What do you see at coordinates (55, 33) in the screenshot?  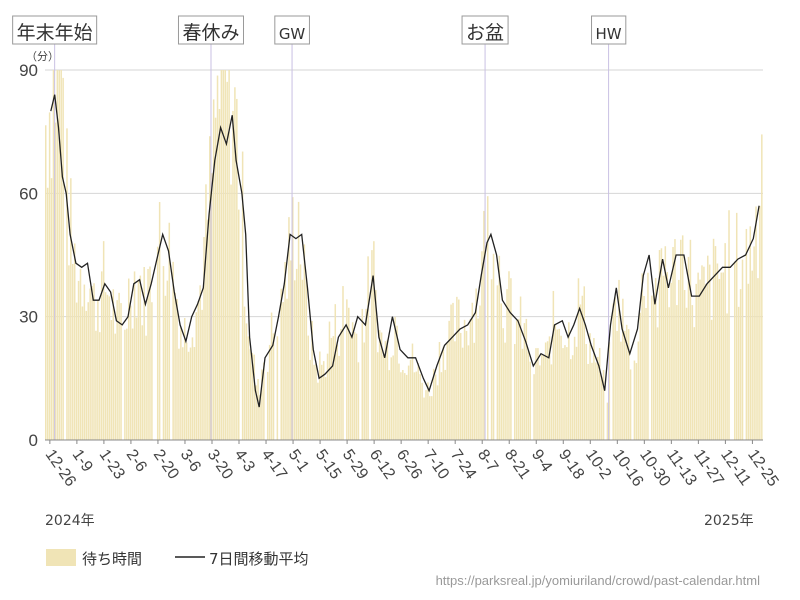 I see `event-label-text: 年末年始` at bounding box center [55, 33].